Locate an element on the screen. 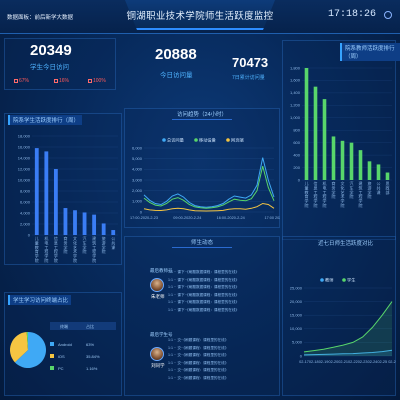 The height and width of the screenshot is (400, 400). breadcrumb: 数据面板：前后新学大数据 is located at coordinates (40, 18).